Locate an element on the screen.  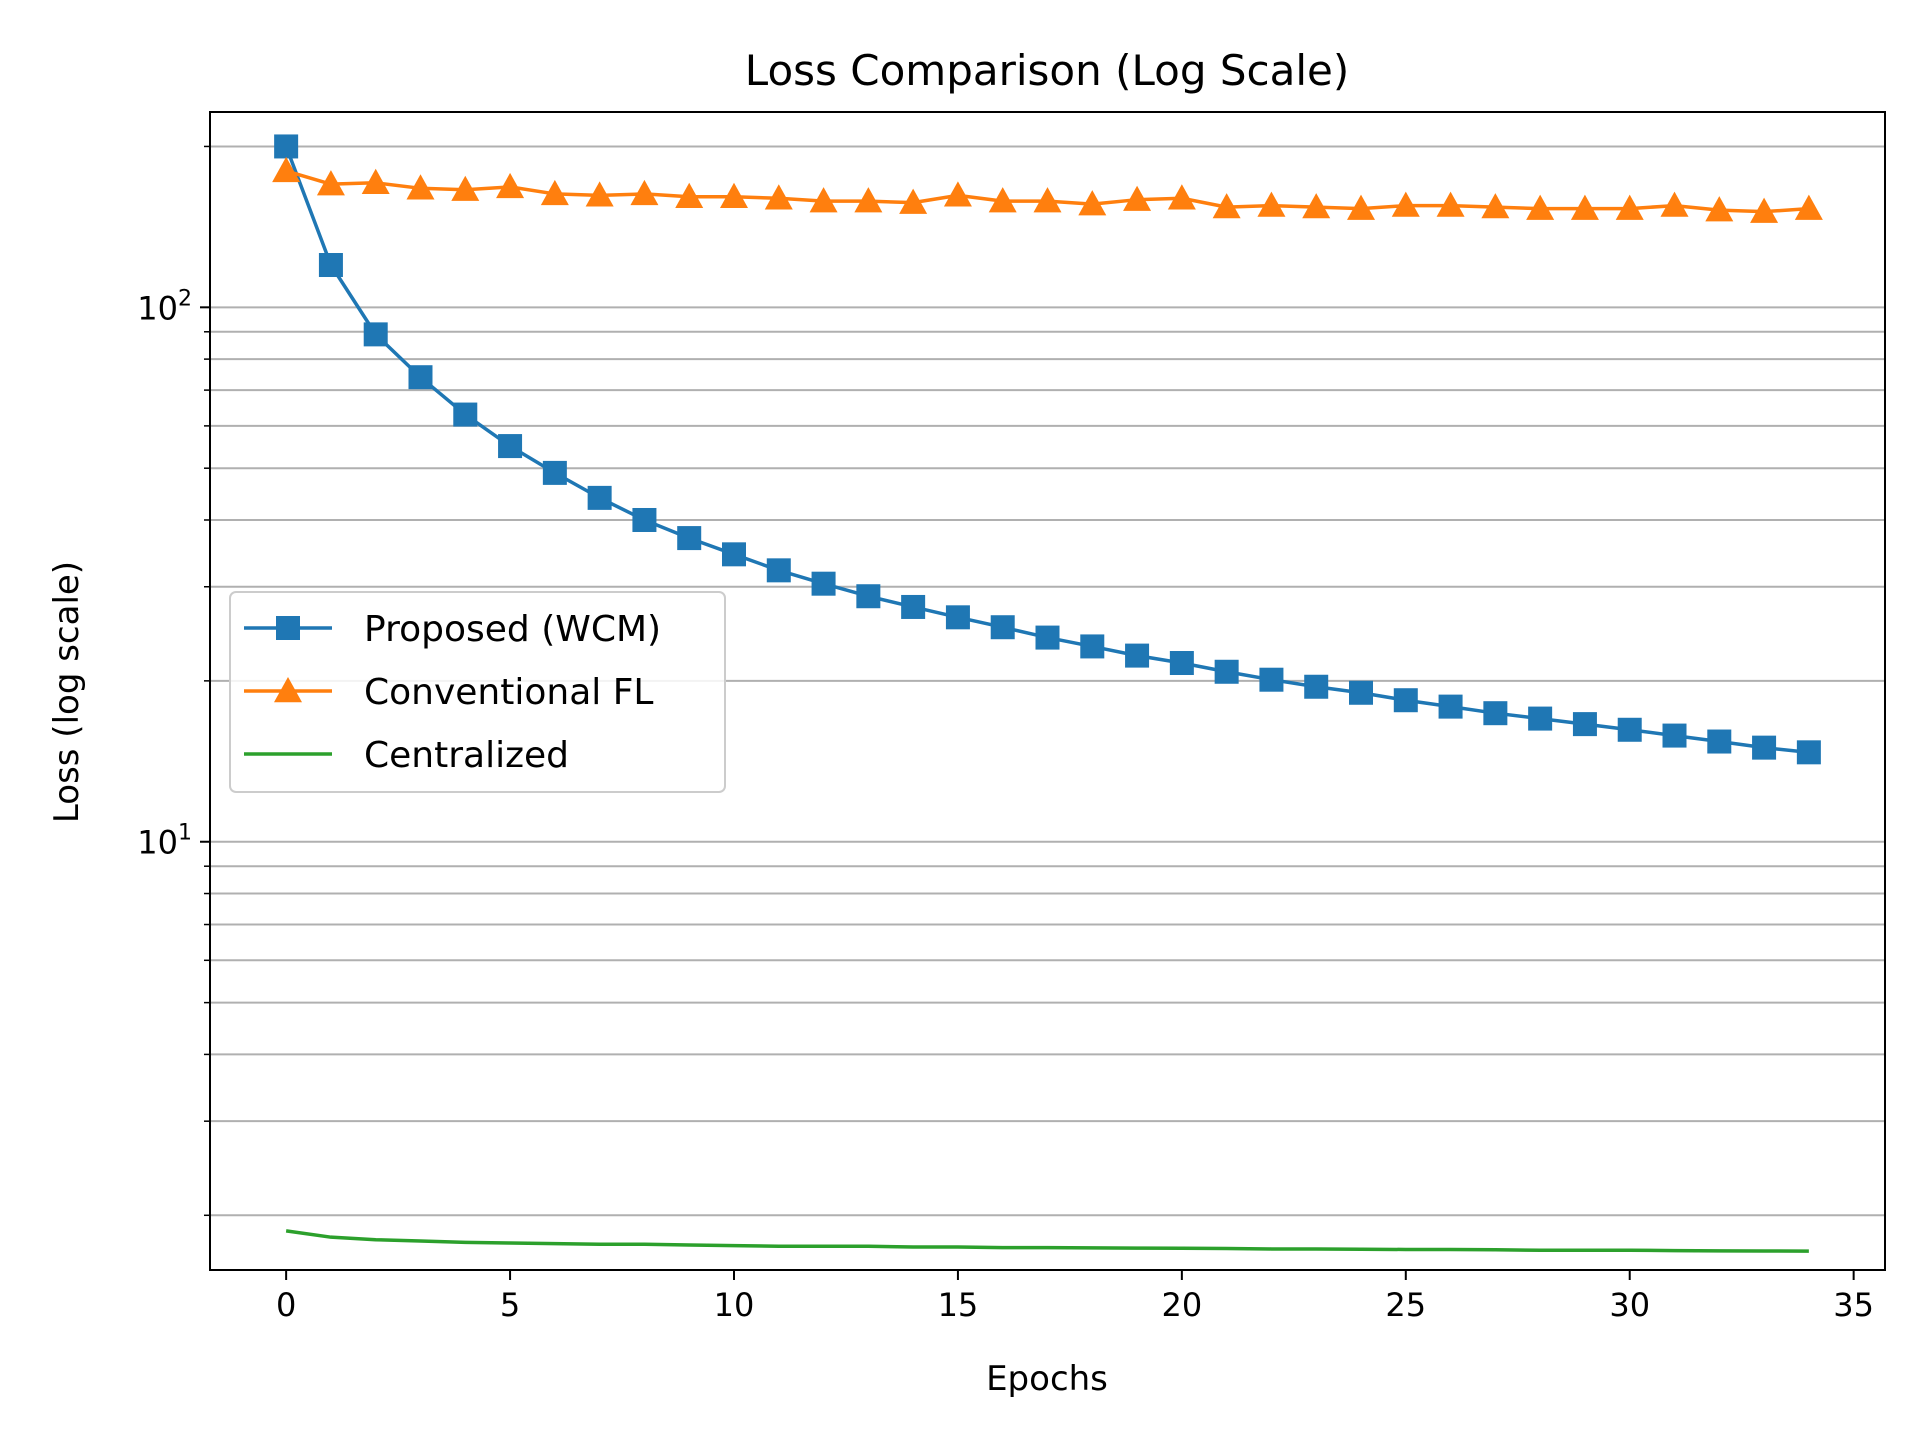
legend-item: Centralized is located at coordinates (406, 755).